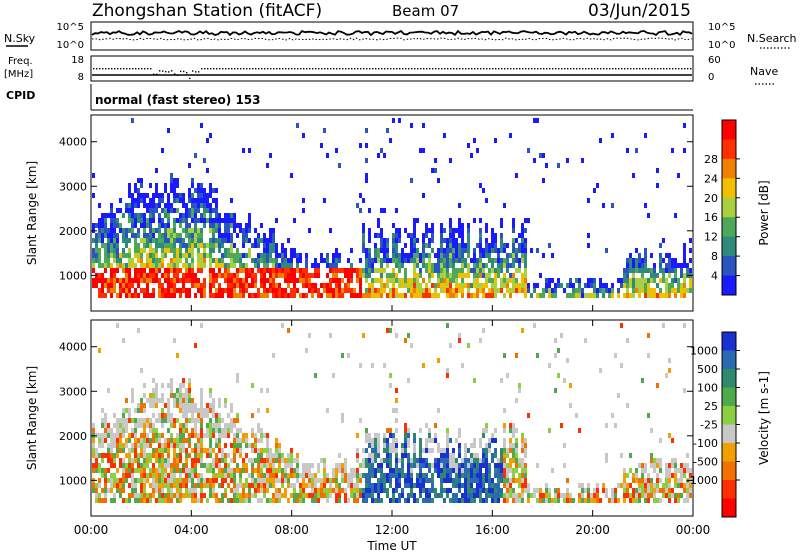  What do you see at coordinates (707, 369) in the screenshot?
I see `colorbar-tick-label: 500` at bounding box center [707, 369].